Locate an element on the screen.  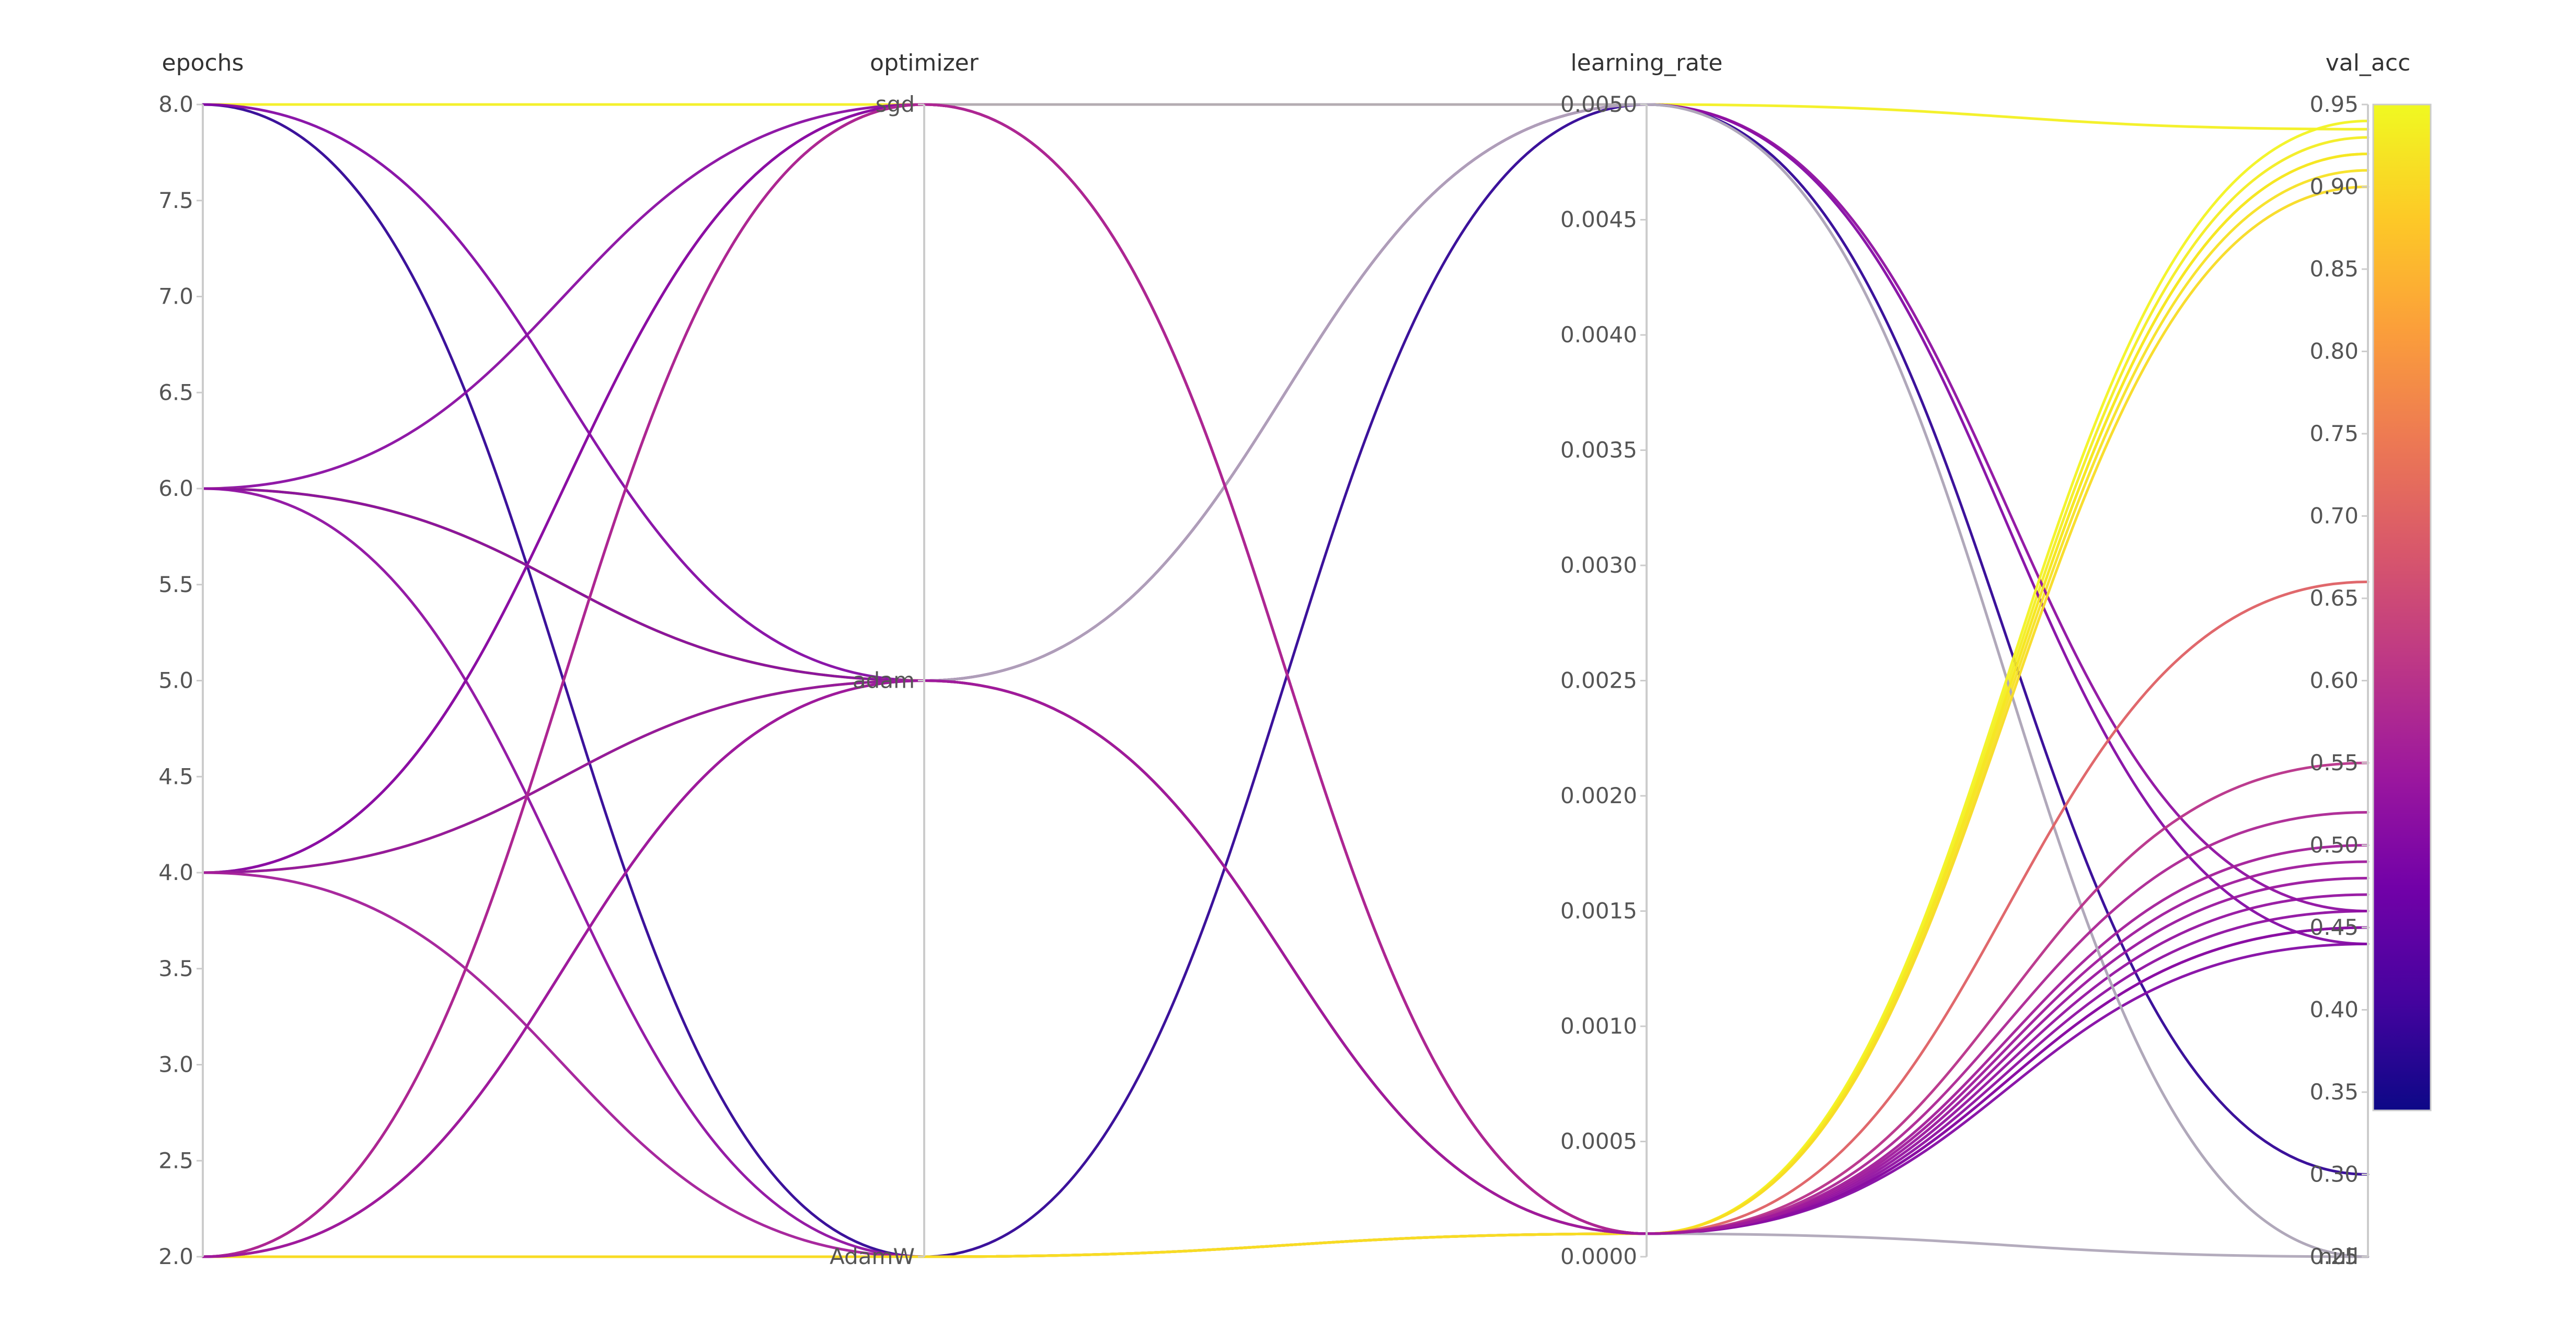
tick-label: 0.80 is located at coordinates (2334, 351).